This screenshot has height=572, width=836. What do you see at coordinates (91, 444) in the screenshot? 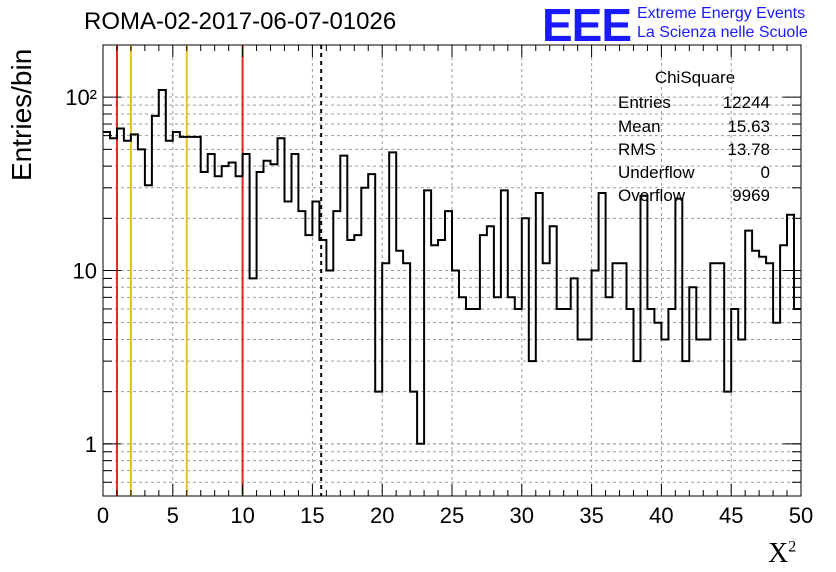
I see `y-tick-label: 1` at bounding box center [91, 444].